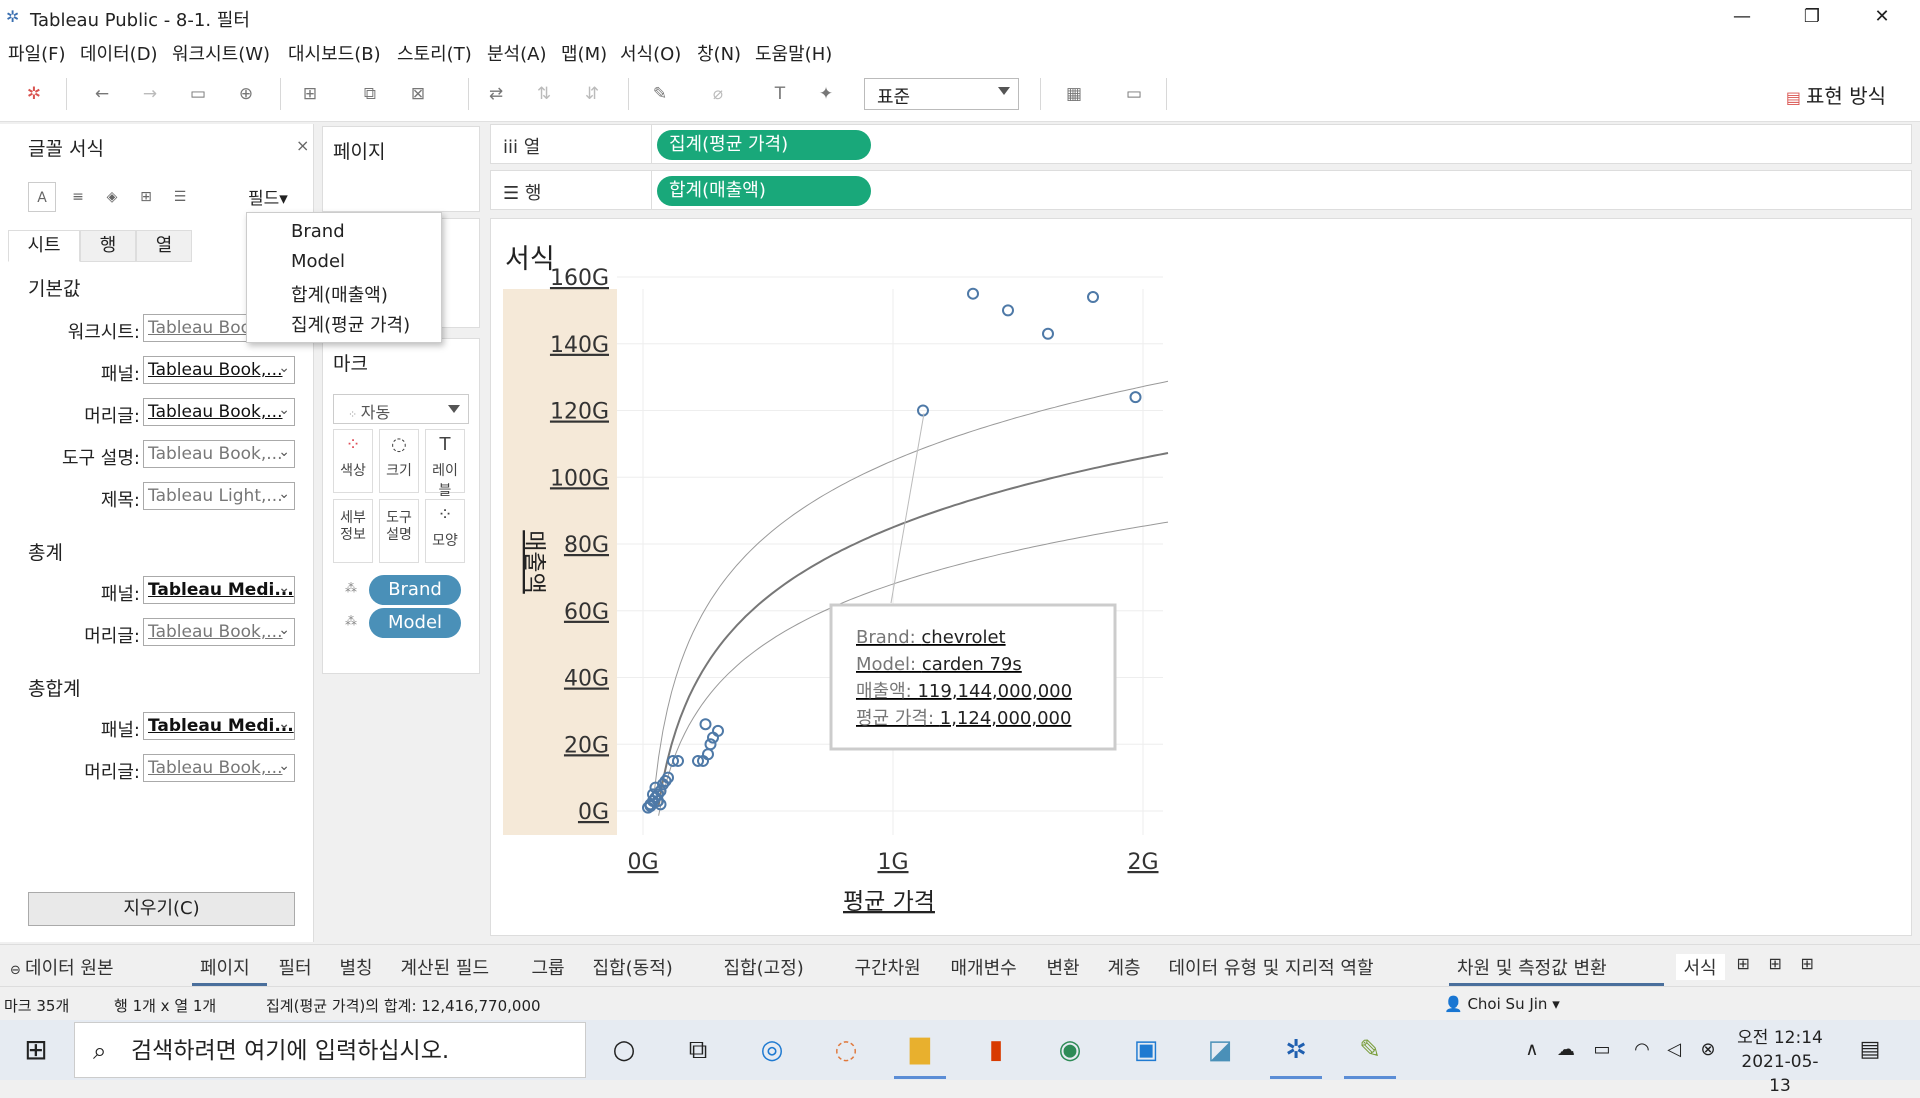 The height and width of the screenshot is (1098, 1920). What do you see at coordinates (1807, 963) in the screenshot?
I see `new-story-icon: ⊞` at bounding box center [1807, 963].